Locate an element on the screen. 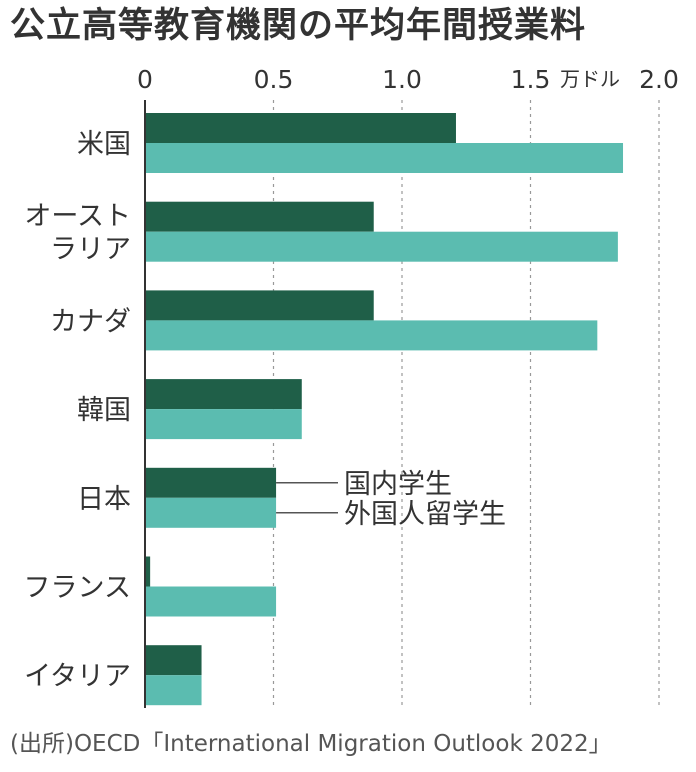 The height and width of the screenshot is (772, 696). x-axis-ticks: 0 0.5 1.0 1.5 2.0 万ドル is located at coordinates (408, 79).